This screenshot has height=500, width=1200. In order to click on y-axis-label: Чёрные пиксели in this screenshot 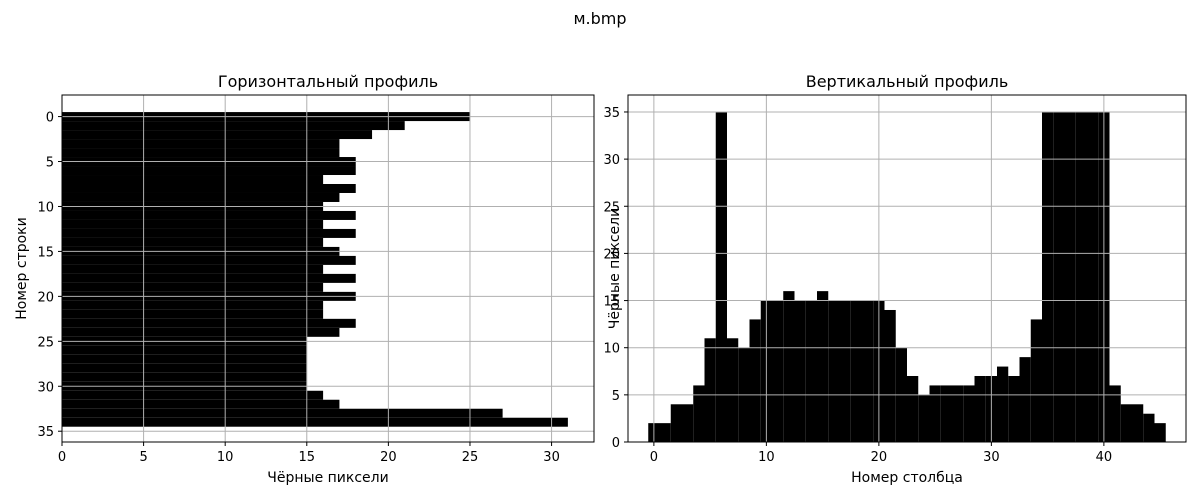, I will do `click(615, 268)`.